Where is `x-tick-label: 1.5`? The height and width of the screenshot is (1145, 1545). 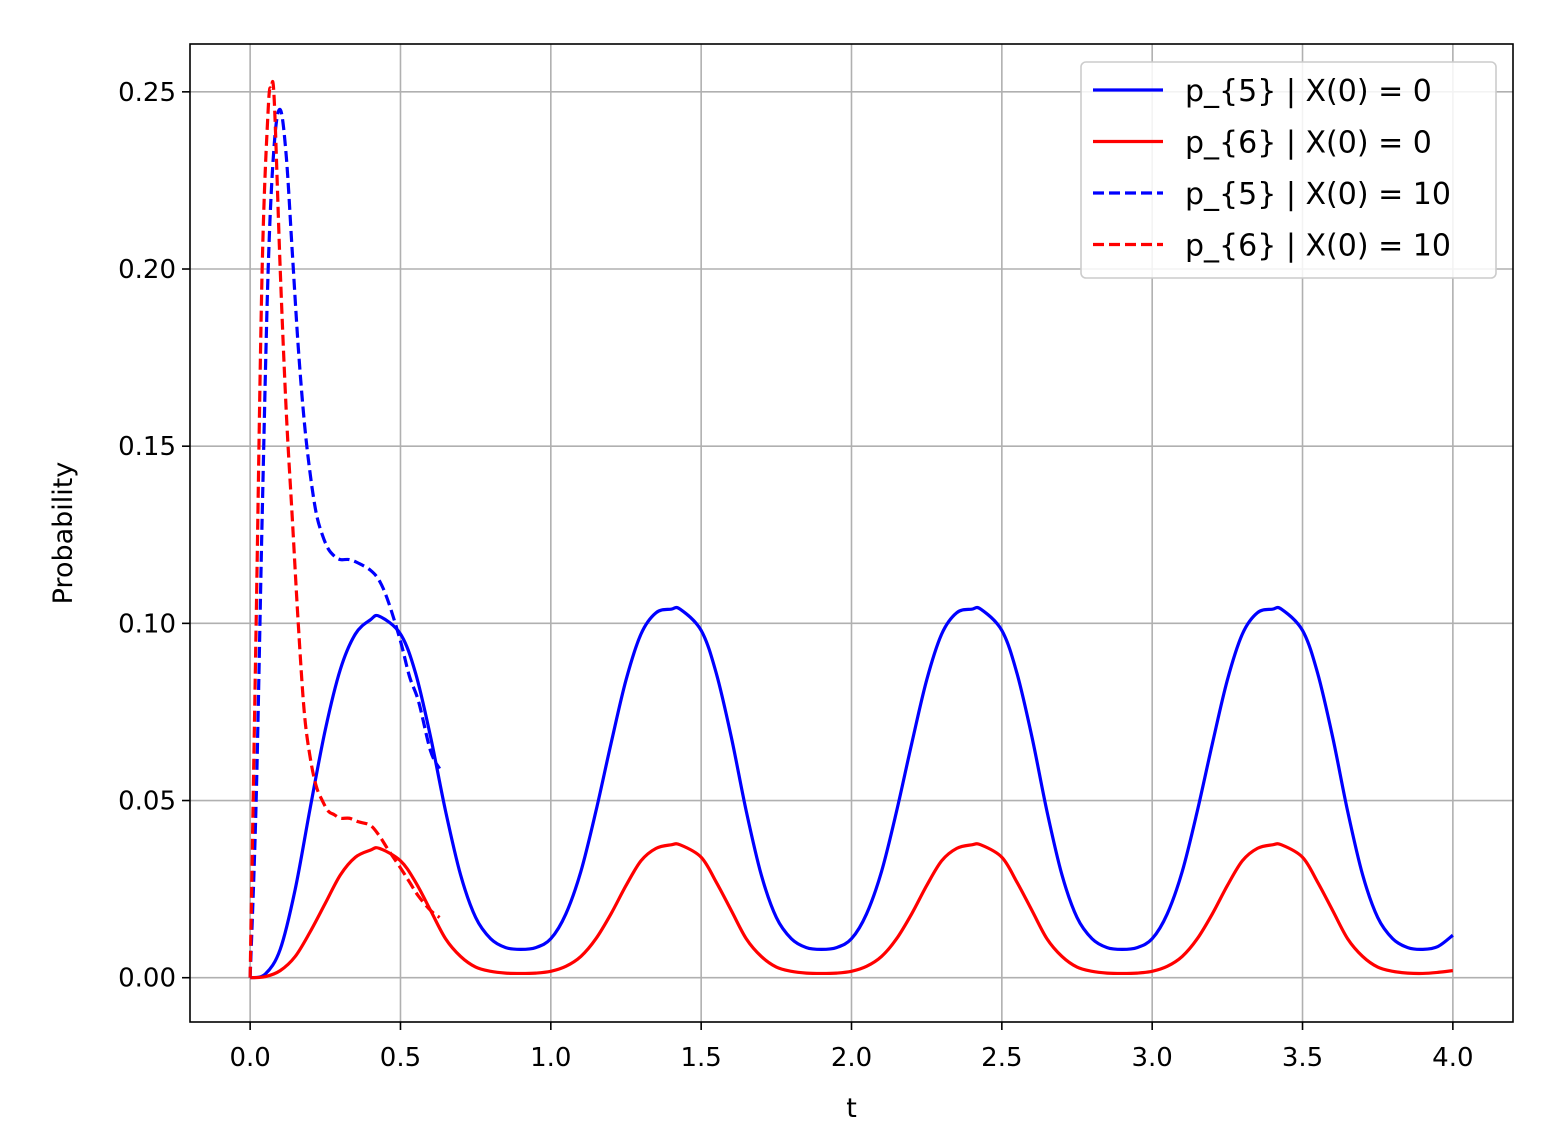
x-tick-label: 1.5 is located at coordinates (700, 1058).